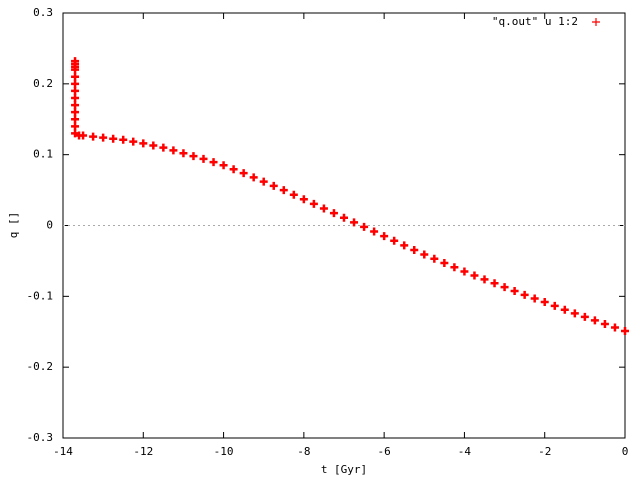  I want to click on y-tick-label: 0.3, so click(43, 12).